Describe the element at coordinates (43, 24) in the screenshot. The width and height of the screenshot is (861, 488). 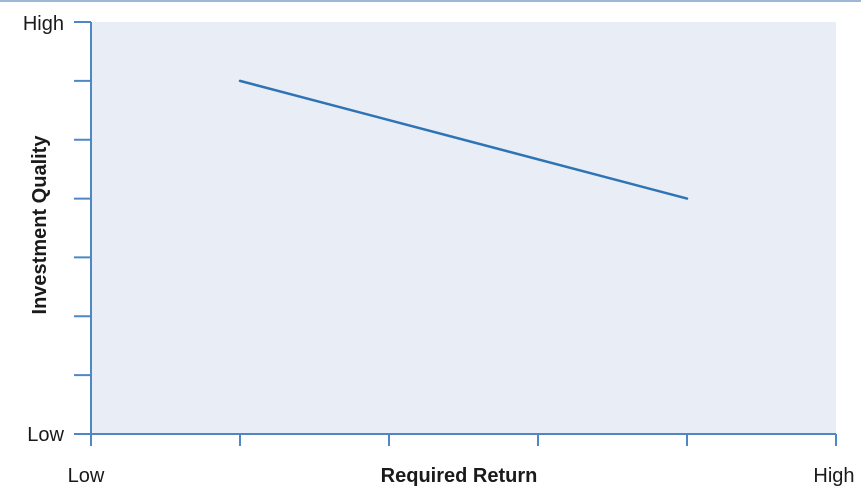
I see `y-tick-label-high: High` at that location.